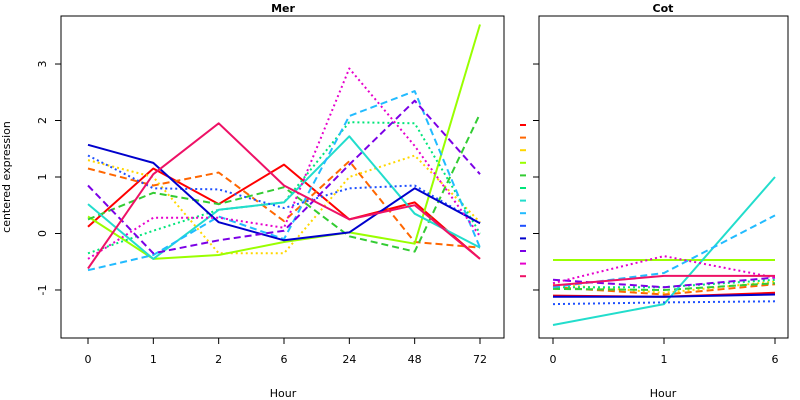  Describe the element at coordinates (6, 177) in the screenshot. I see `y-axis-label: centered expression` at that location.